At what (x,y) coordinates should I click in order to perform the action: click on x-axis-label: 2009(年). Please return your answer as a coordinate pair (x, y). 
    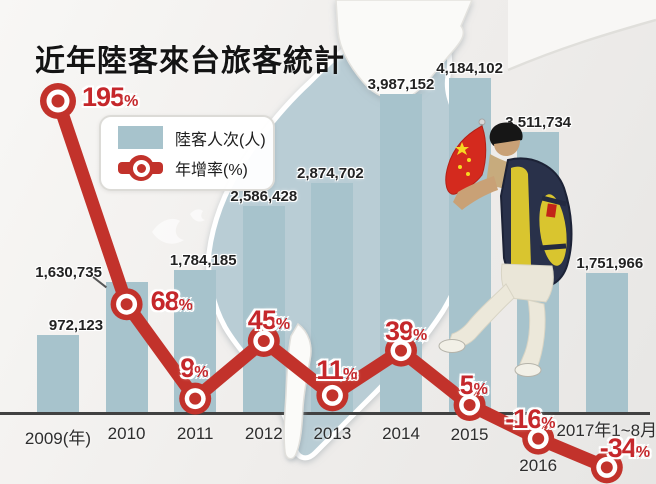
    Looking at the image, I should click on (58, 438).